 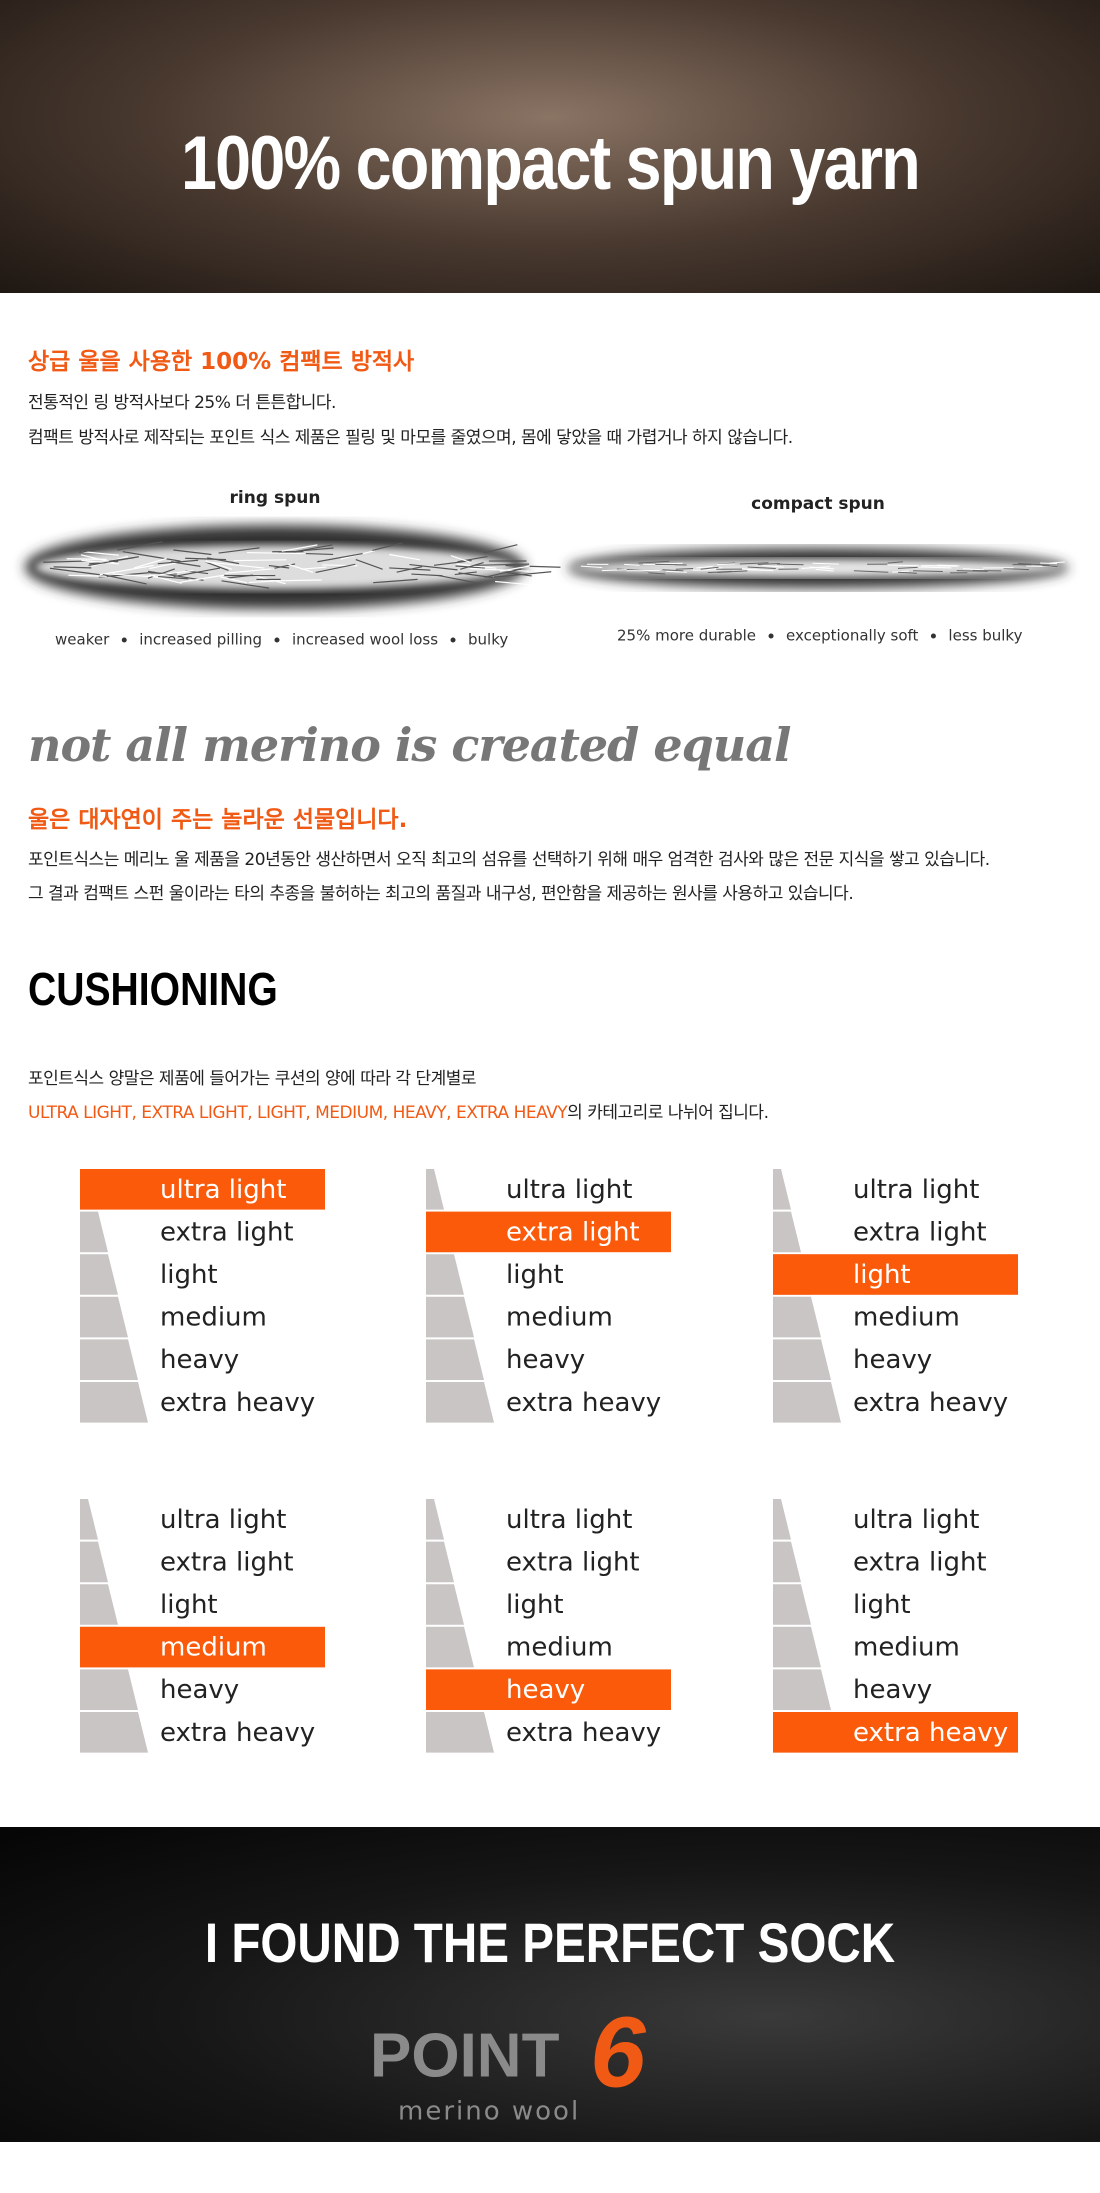 What do you see at coordinates (686, 636) in the screenshot?
I see `yarn-caption: 25% more durable` at bounding box center [686, 636].